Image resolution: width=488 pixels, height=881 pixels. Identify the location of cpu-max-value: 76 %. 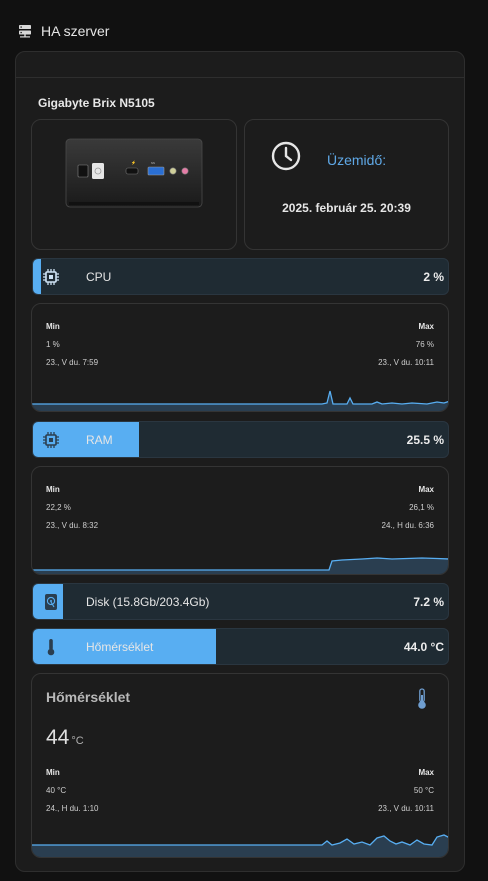
(424, 344).